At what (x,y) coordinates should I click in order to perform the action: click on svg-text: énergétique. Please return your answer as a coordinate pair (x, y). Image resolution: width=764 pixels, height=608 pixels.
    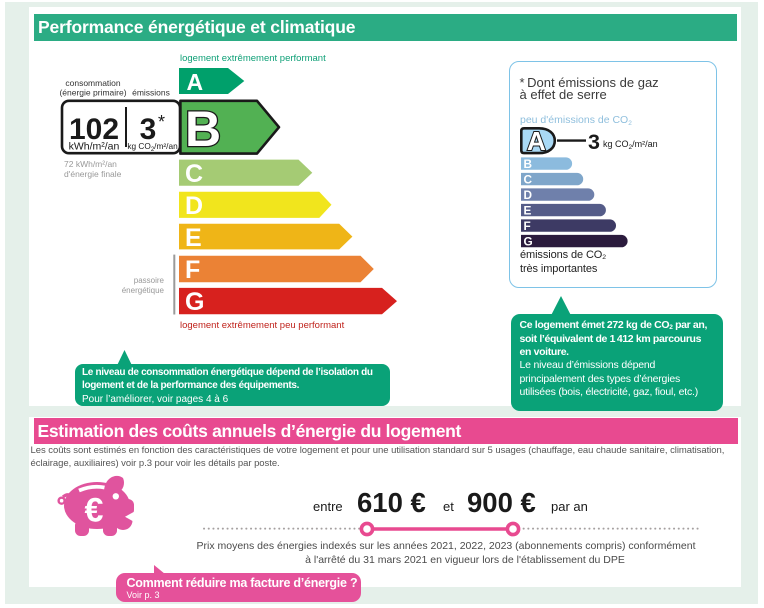
    Looking at the image, I should click on (143, 290).